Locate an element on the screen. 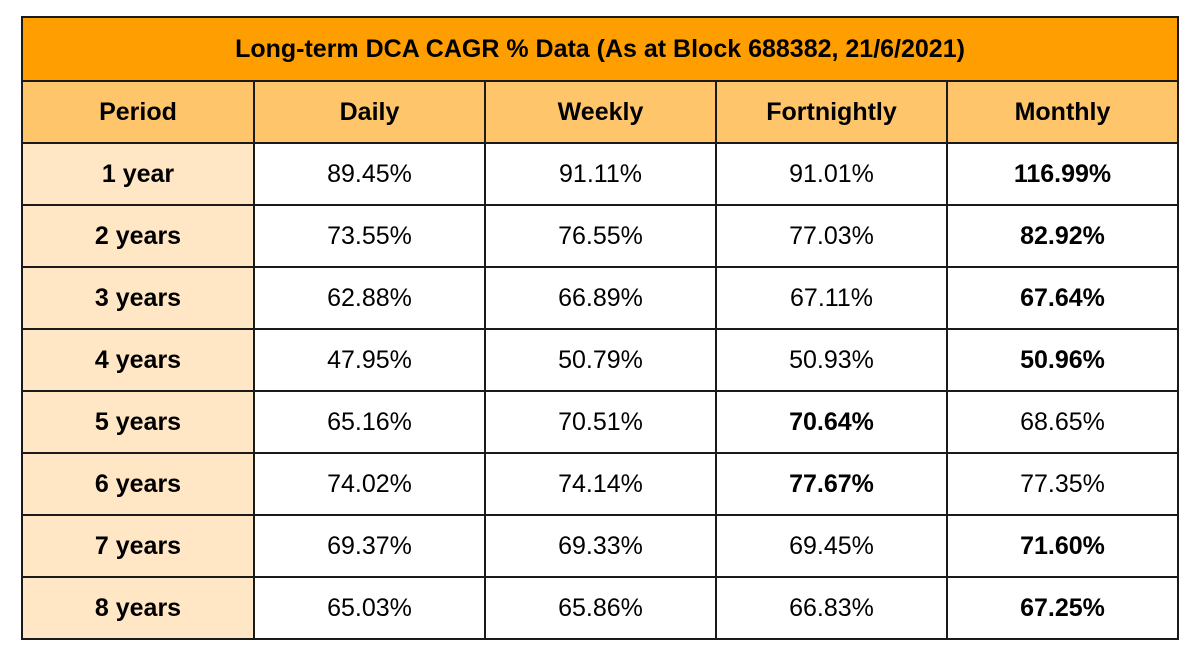 This screenshot has height=669, width=1200. table-row: 3 years 62.88% 66.89% 67.11% 67.64% is located at coordinates (600, 298).